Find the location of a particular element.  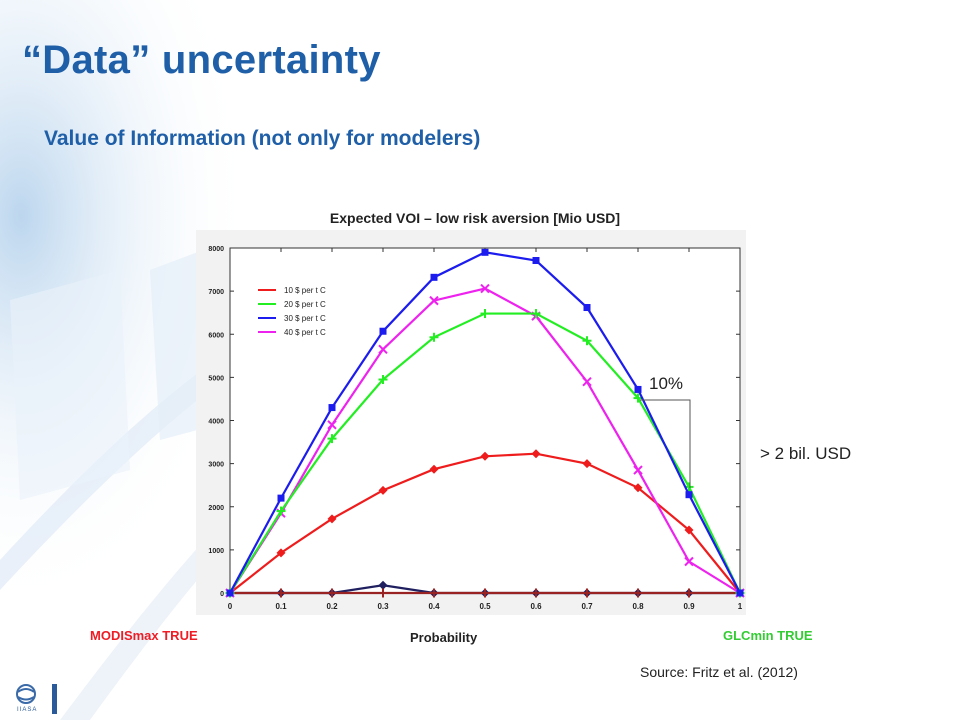

x-tick-label: 0.7 is located at coordinates (587, 606).